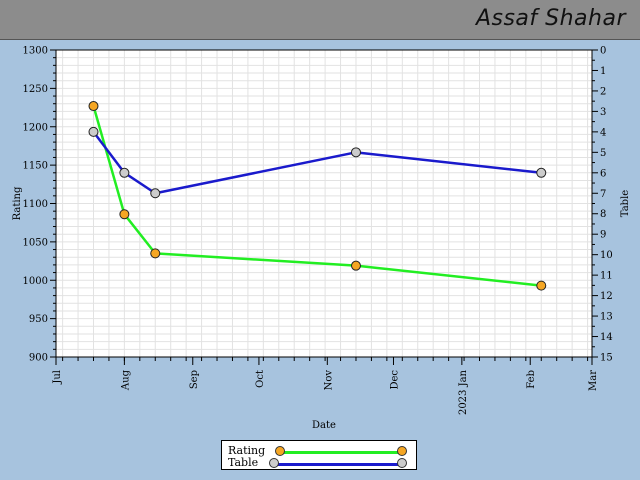 This screenshot has height=480, width=640. I want to click on chart-legend: Rating Table, so click(319, 455).